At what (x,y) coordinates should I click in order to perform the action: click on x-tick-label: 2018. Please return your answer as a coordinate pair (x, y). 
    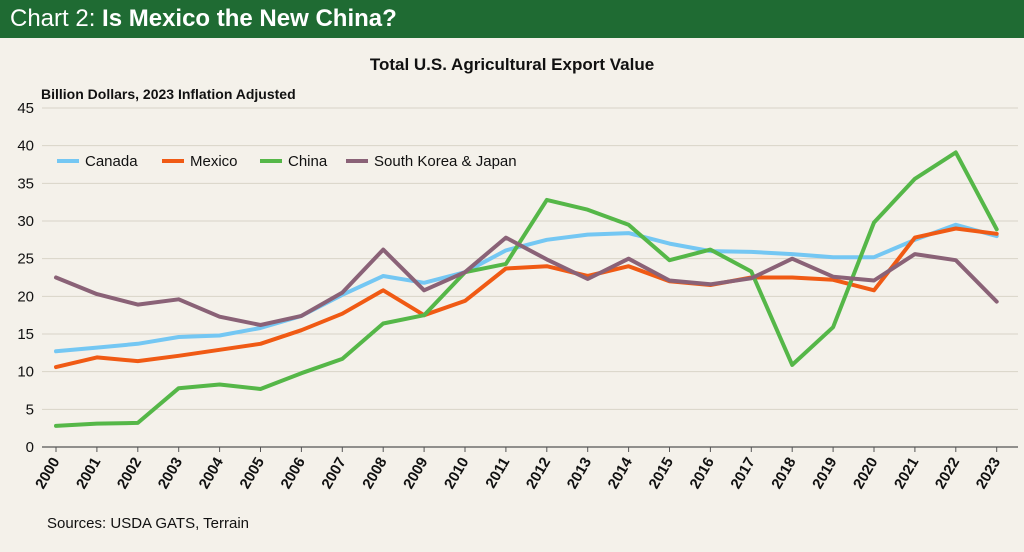
    Looking at the image, I should click on (783, 473).